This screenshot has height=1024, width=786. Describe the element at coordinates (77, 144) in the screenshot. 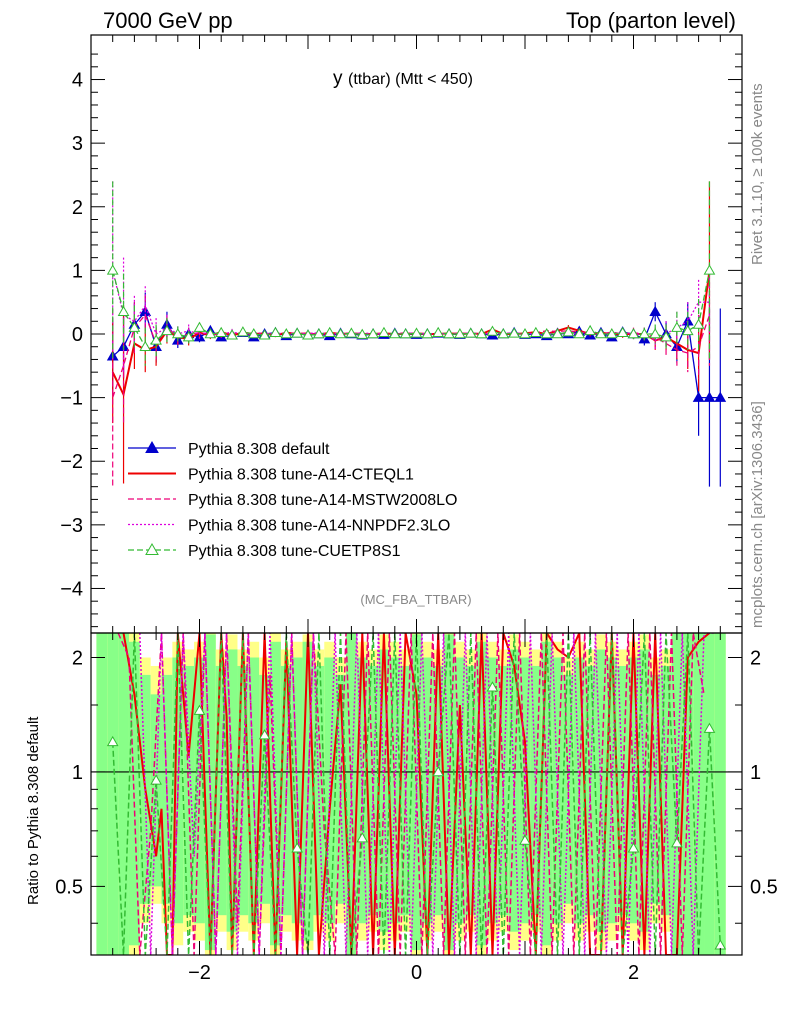

I see `main-y-tick-label: 3` at that location.